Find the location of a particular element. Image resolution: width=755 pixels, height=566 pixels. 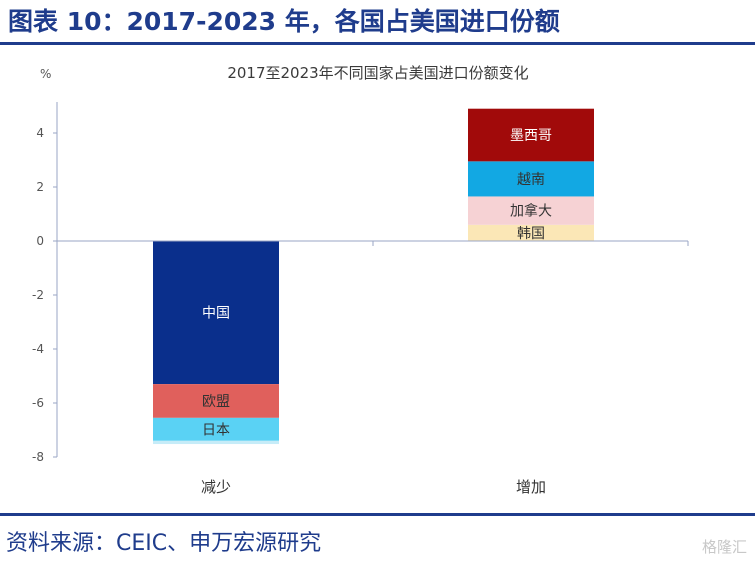

source-note: 资料来源：CEIC、申万宏源研究 is located at coordinates (164, 543).